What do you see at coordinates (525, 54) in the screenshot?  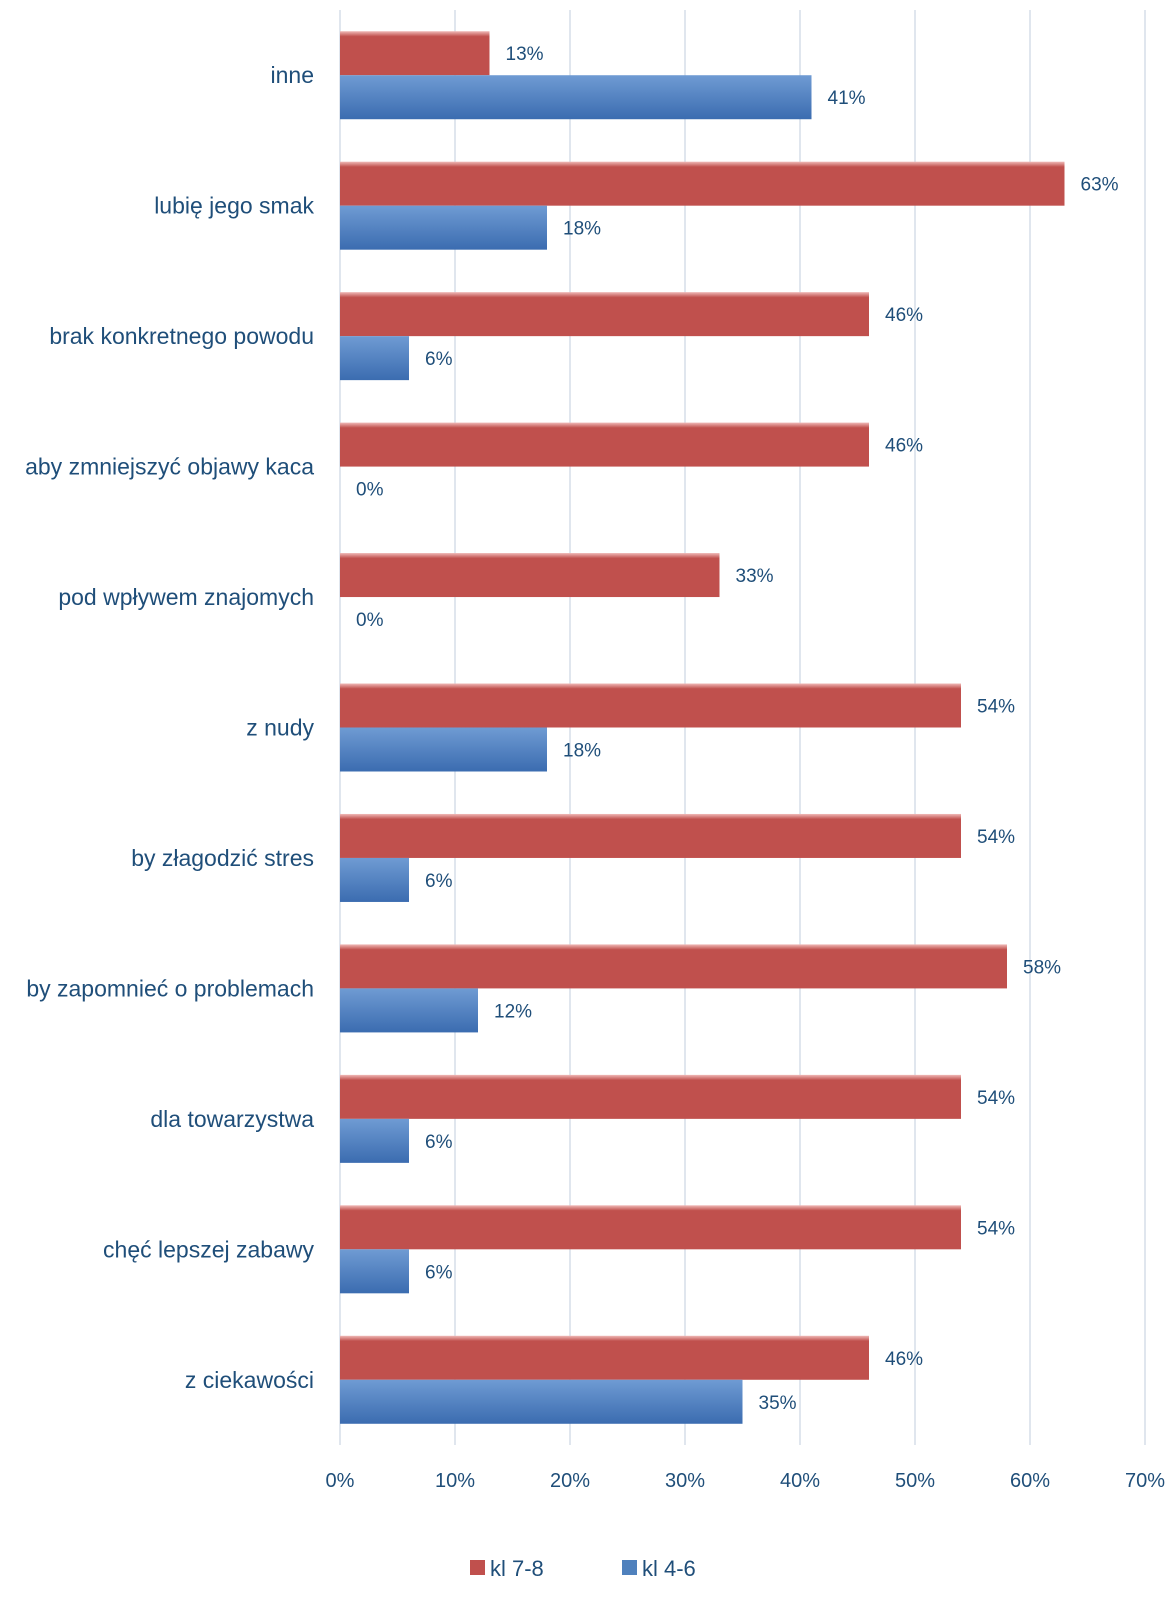 I see `data-label: 13%` at bounding box center [525, 54].